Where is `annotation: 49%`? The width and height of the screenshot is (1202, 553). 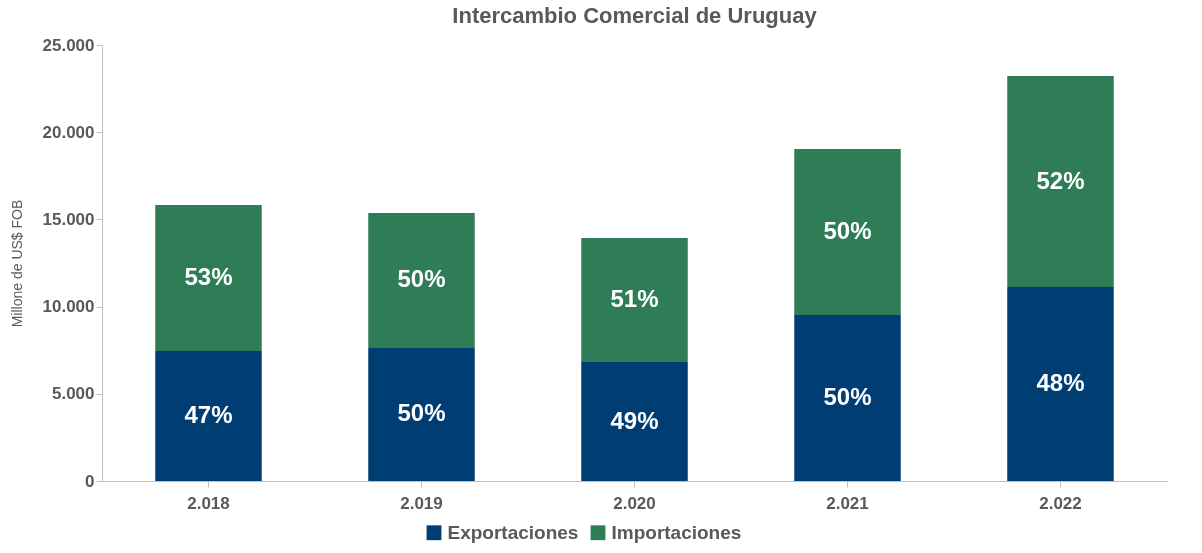 annotation: 49% is located at coordinates (634, 420).